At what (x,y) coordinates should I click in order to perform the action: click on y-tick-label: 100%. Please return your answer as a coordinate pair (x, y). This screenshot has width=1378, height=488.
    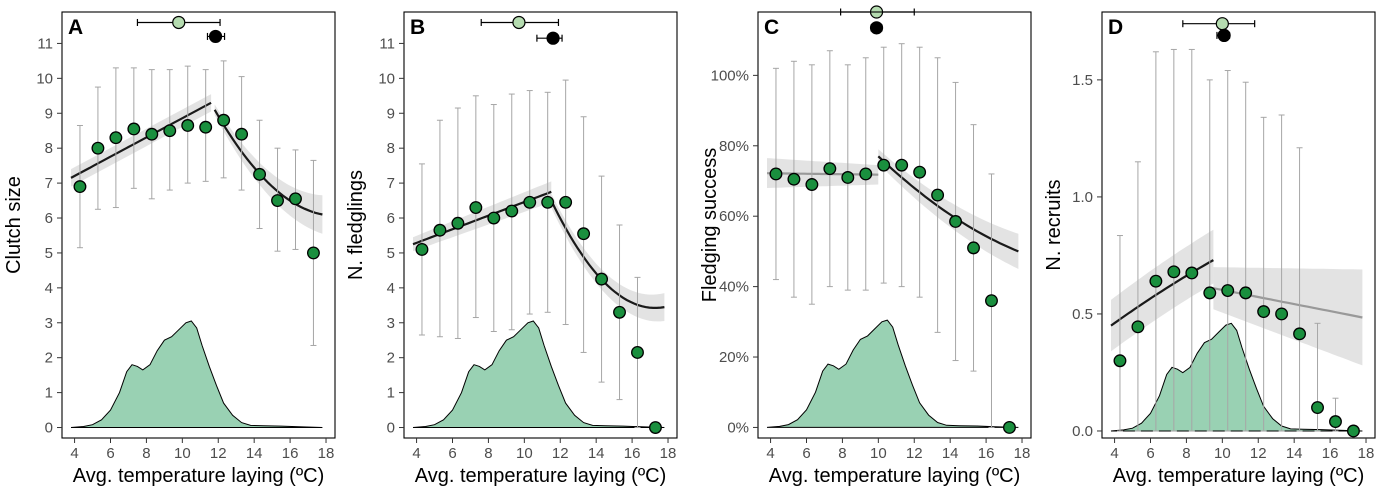
    Looking at the image, I should click on (730, 75).